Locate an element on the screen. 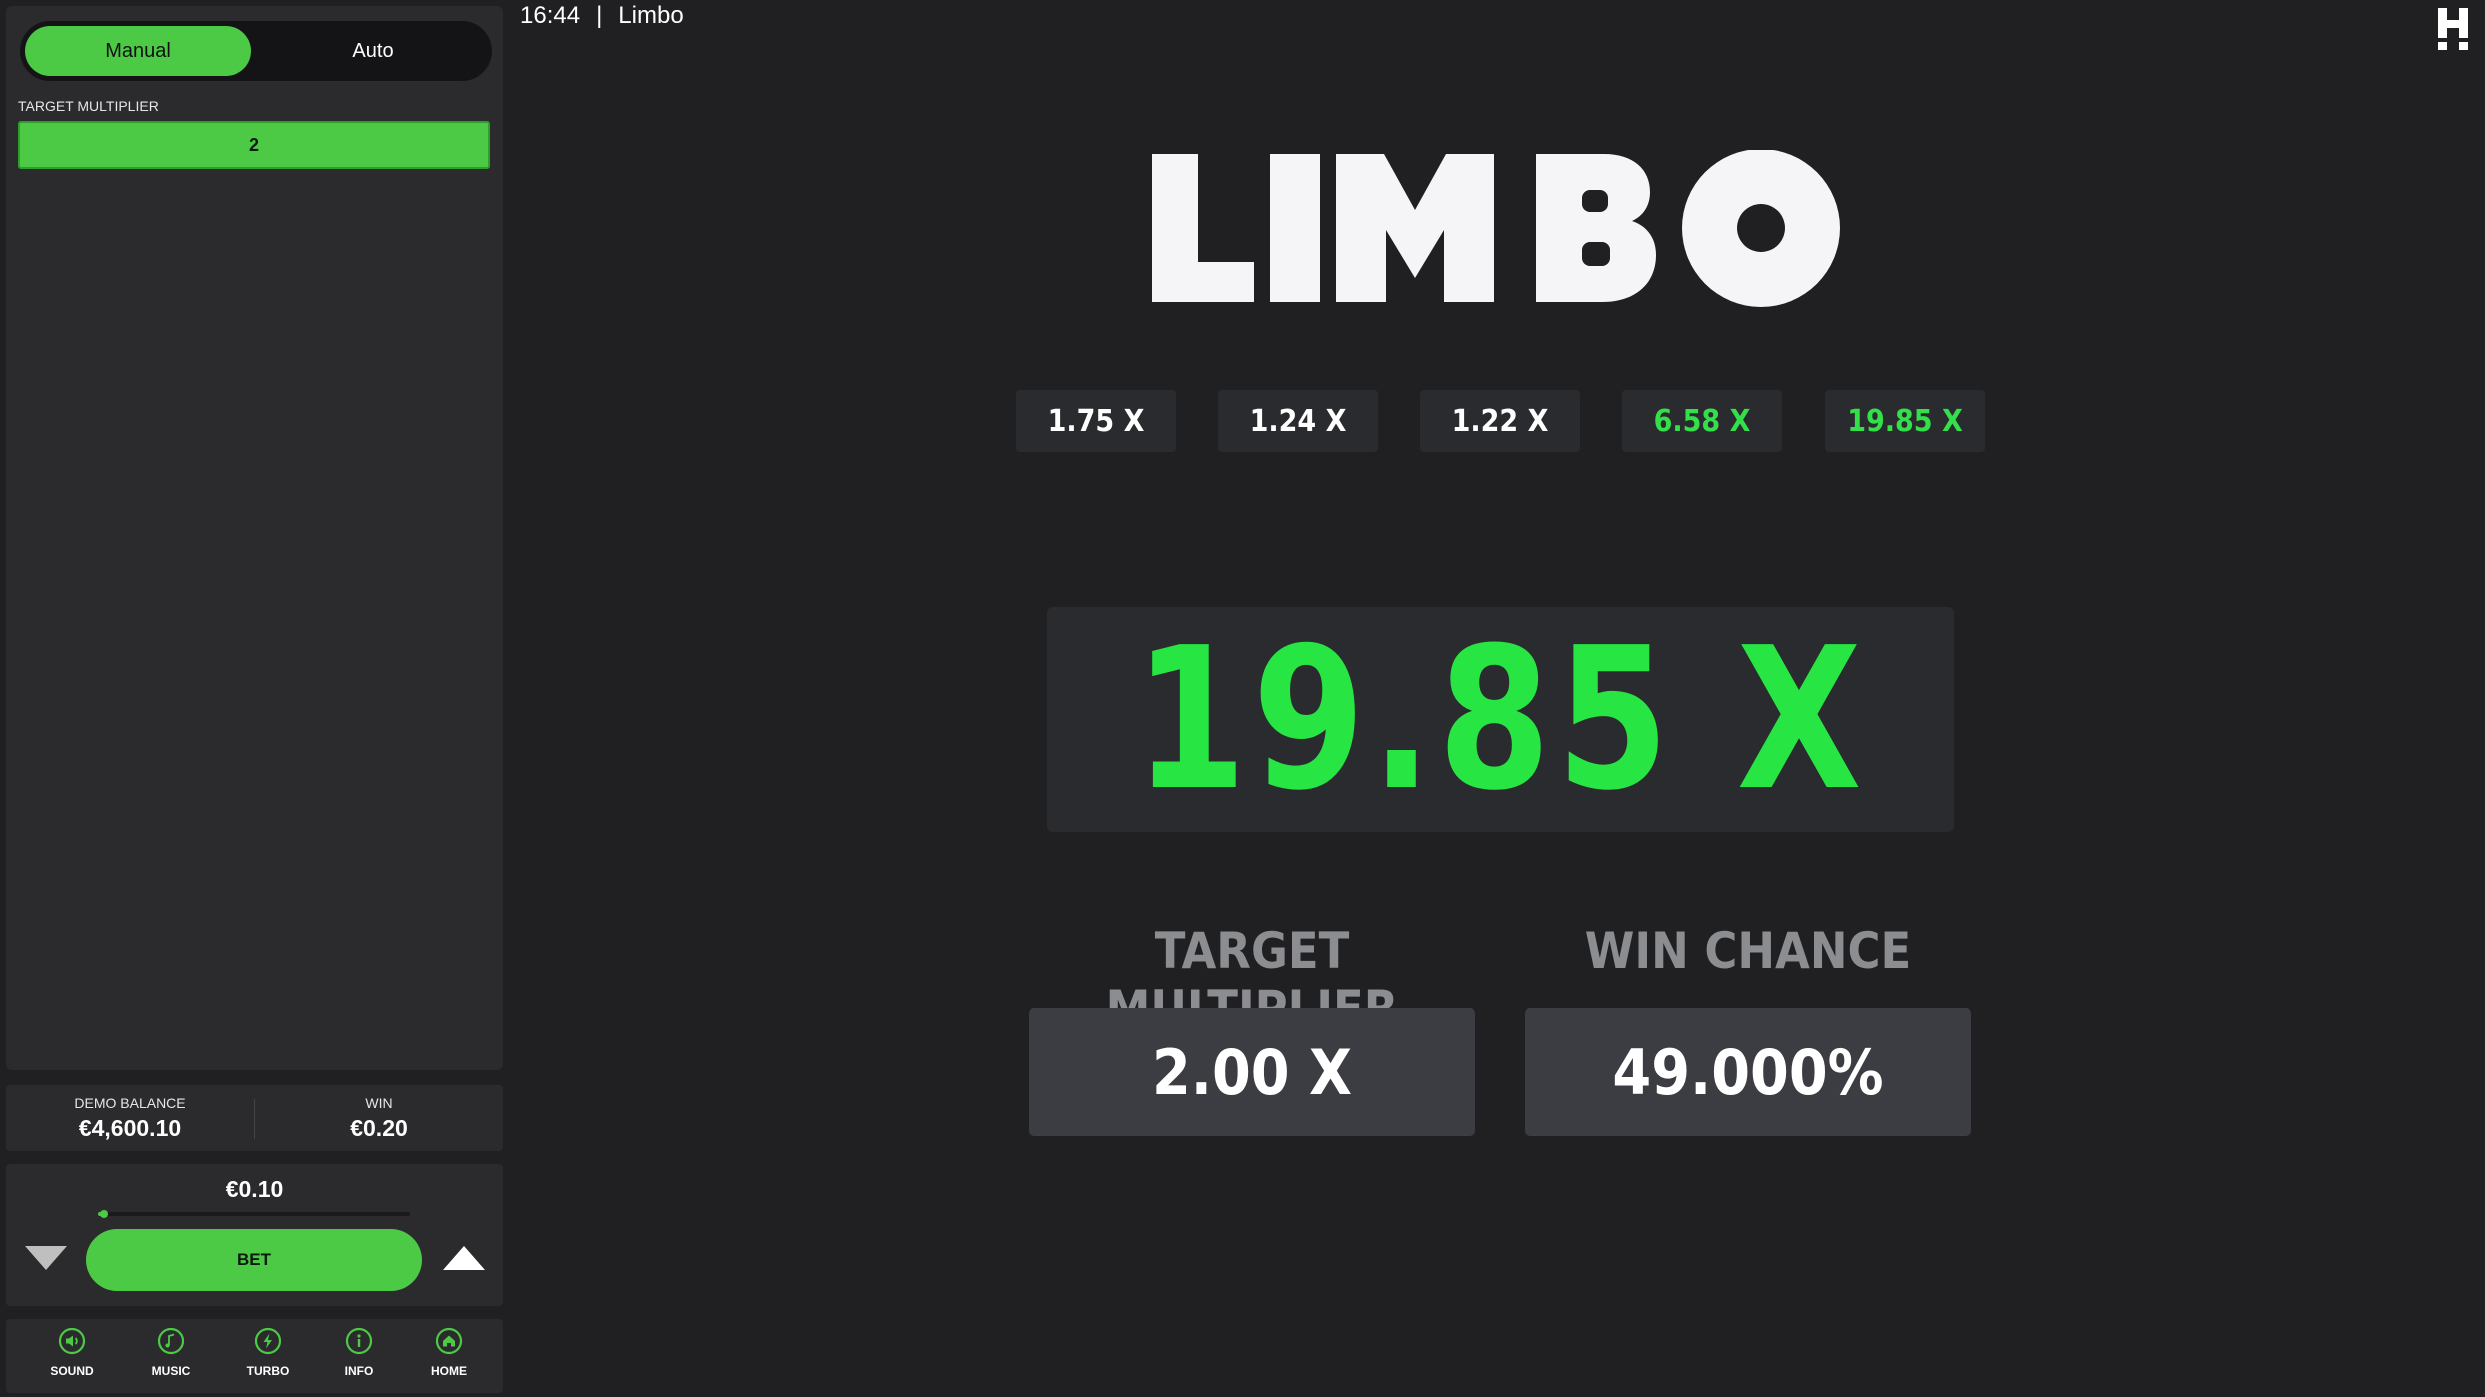  brand-logo-icon is located at coordinates (2453, 29).